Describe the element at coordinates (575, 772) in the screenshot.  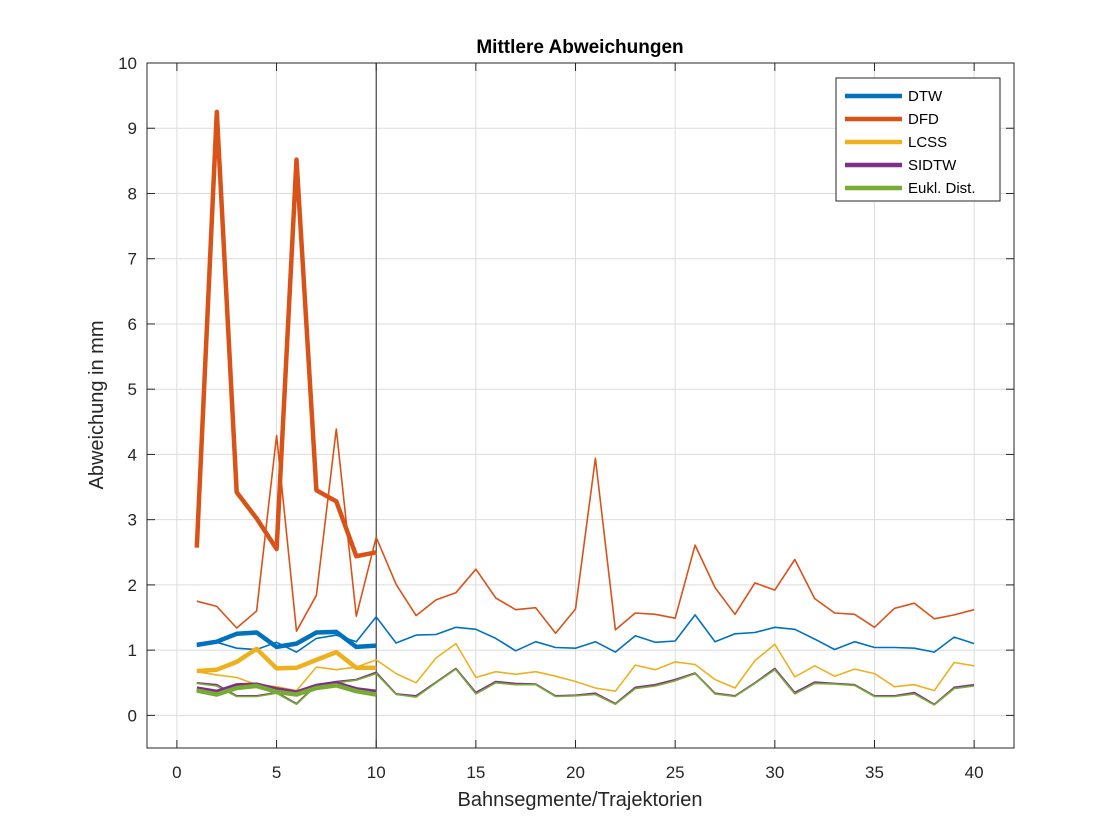
I see `x-tick-label: 20` at that location.